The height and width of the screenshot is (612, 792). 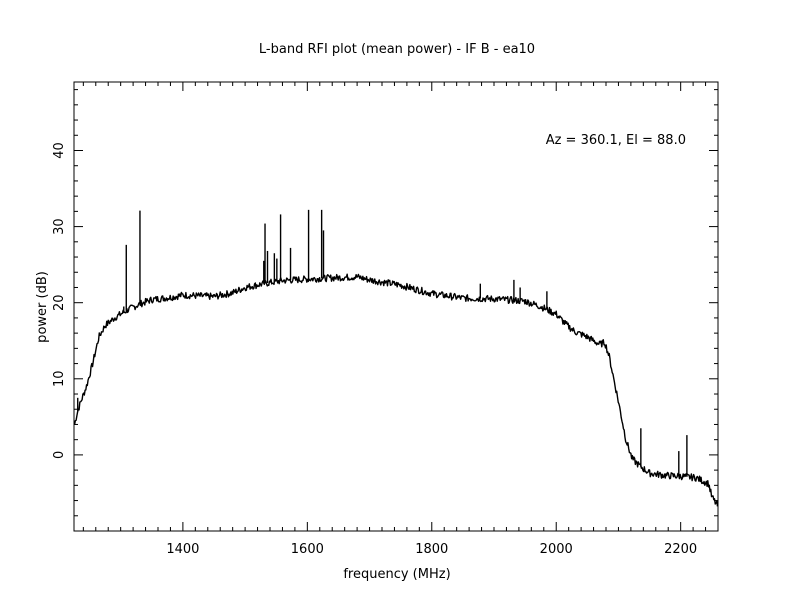 What do you see at coordinates (59, 455) in the screenshot?
I see `y-tick-label: 0` at bounding box center [59, 455].